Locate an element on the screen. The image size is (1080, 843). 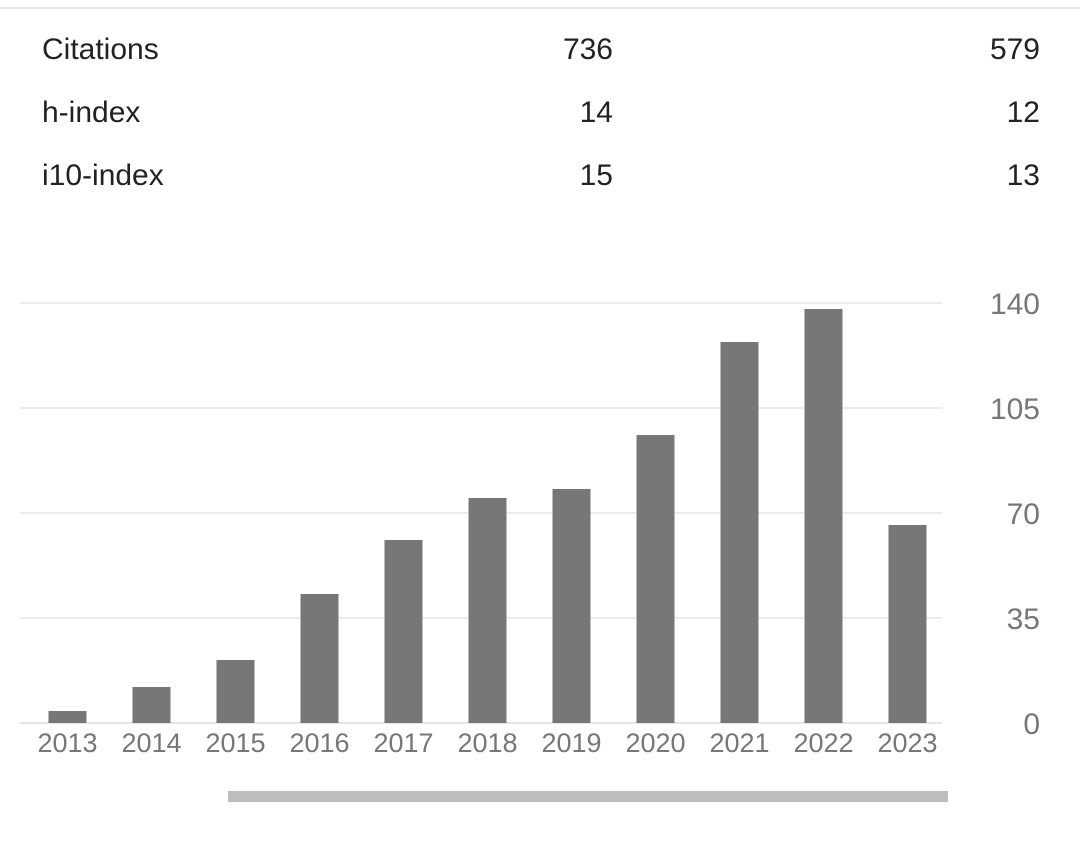
x-tick-label: 2014 is located at coordinates (151, 743).